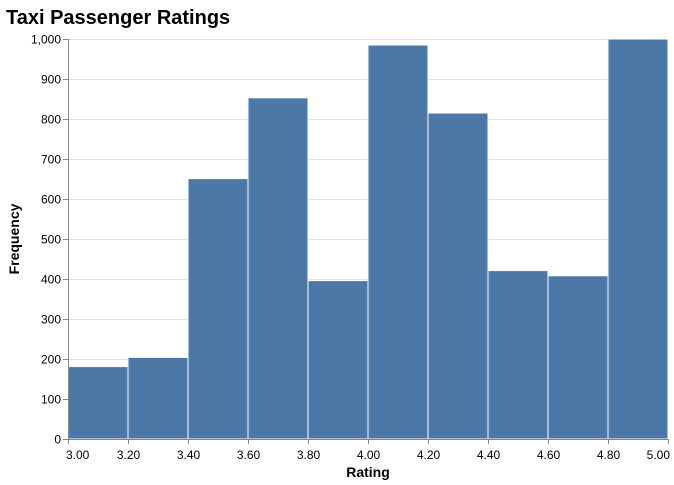  Describe the element at coordinates (189, 455) in the screenshot. I see `x-tick-label: 3.40` at that location.